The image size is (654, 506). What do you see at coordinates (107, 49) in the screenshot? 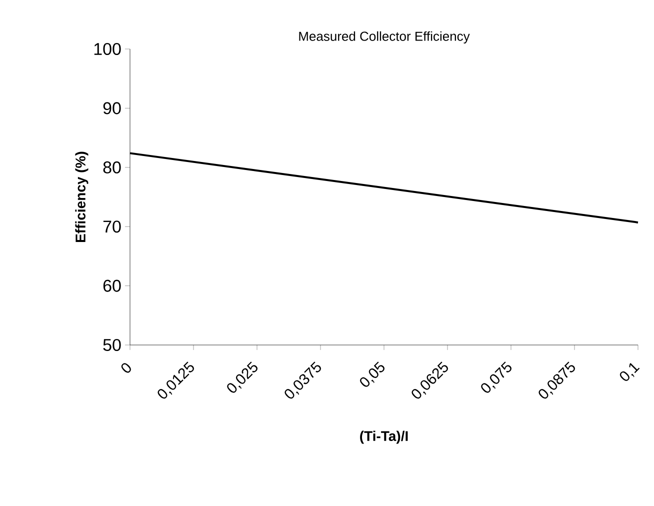
I see `y-tick-label: 100` at bounding box center [107, 49].